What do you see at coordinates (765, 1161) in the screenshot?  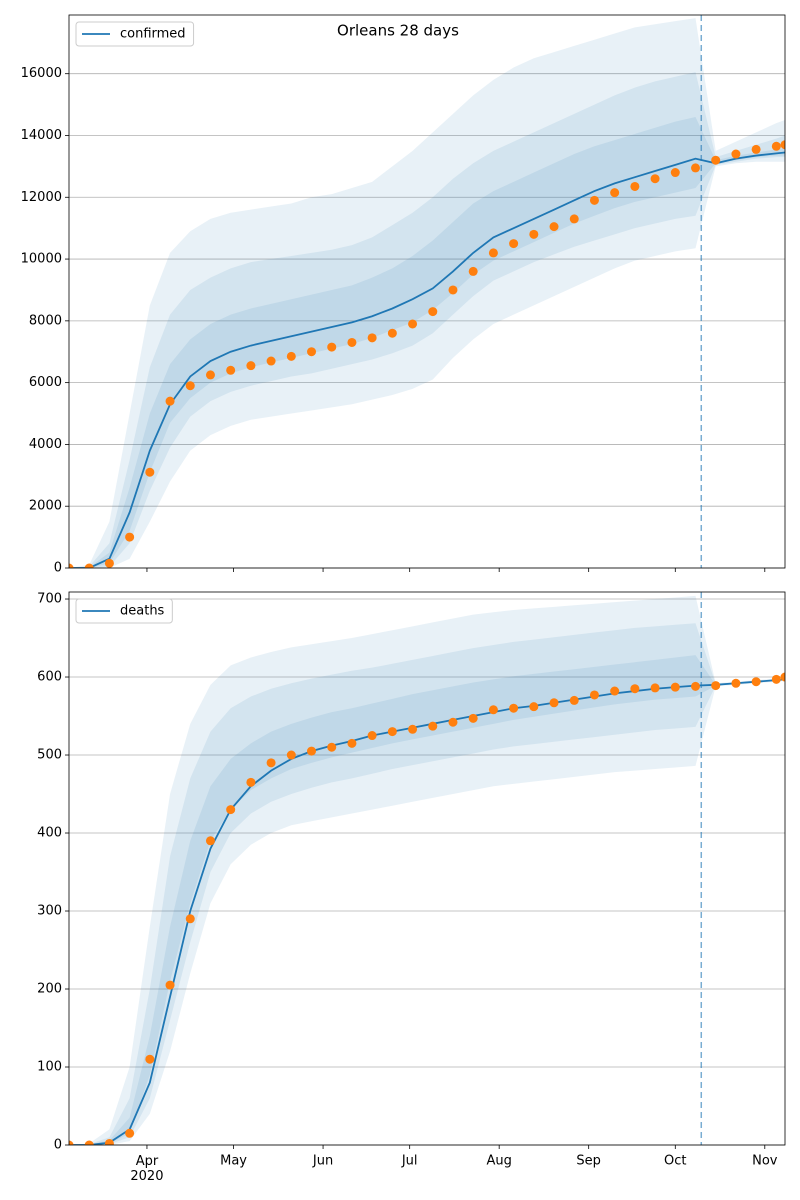 I see `x-tick-label: Nov` at bounding box center [765, 1161].